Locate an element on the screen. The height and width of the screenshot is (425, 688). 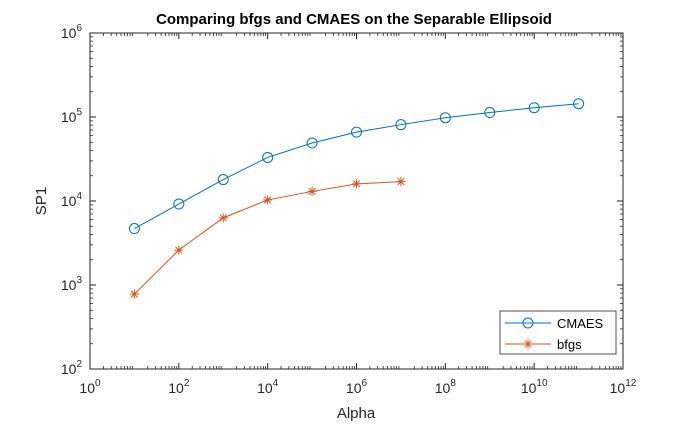
y-tick-label: 10⁵ is located at coordinates (72, 116).